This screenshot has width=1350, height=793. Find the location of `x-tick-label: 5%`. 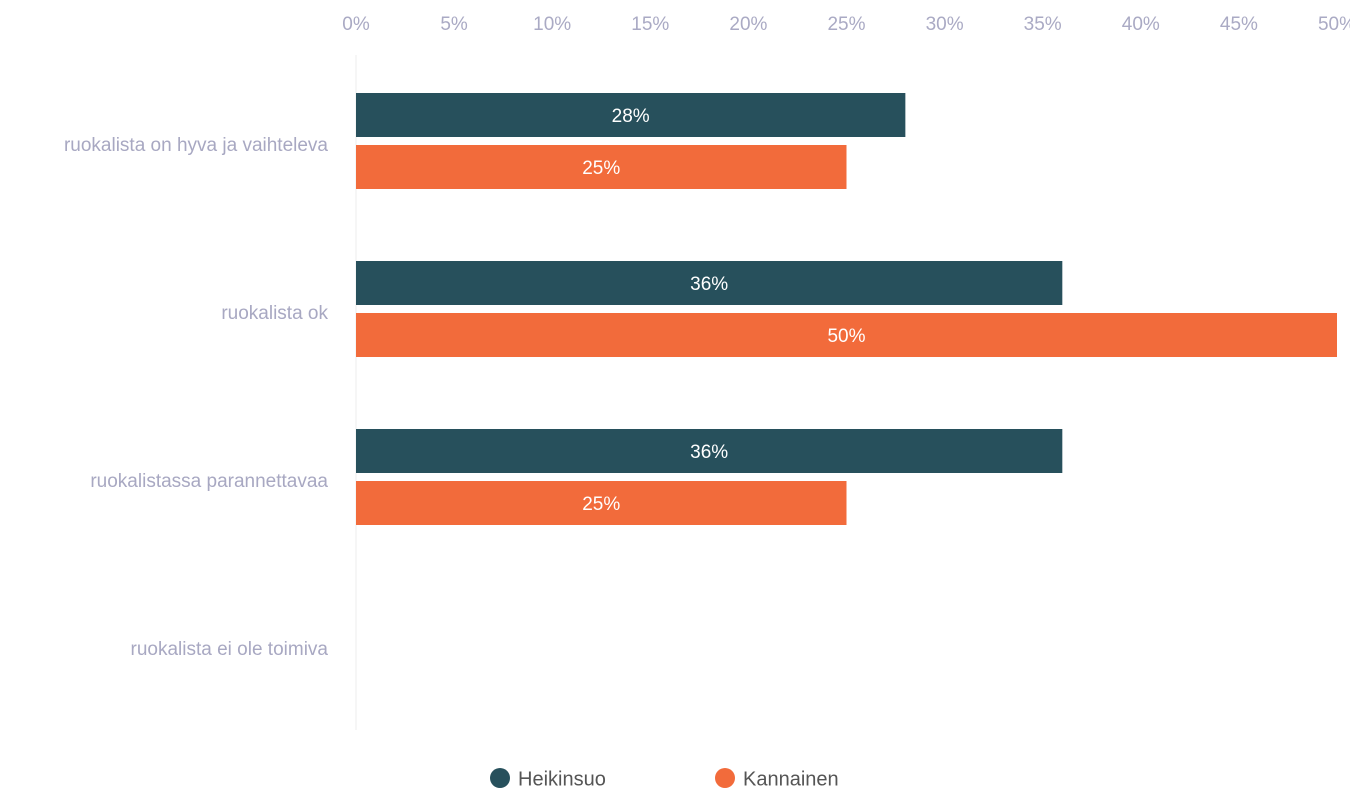

x-tick-label: 5% is located at coordinates (454, 24).